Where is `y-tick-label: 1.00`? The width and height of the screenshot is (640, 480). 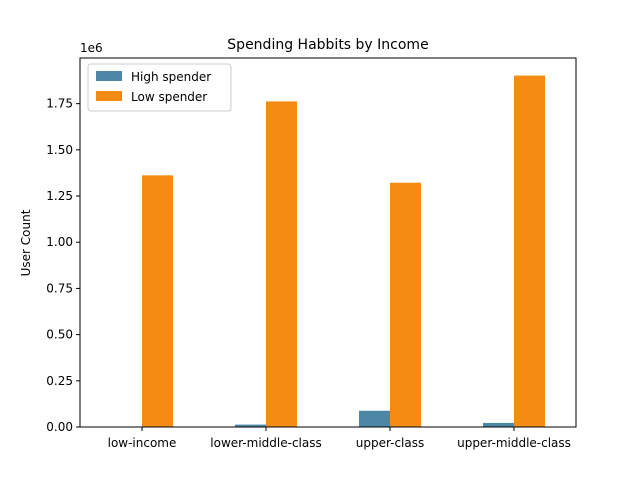
y-tick-label: 1.00 is located at coordinates (59, 242).